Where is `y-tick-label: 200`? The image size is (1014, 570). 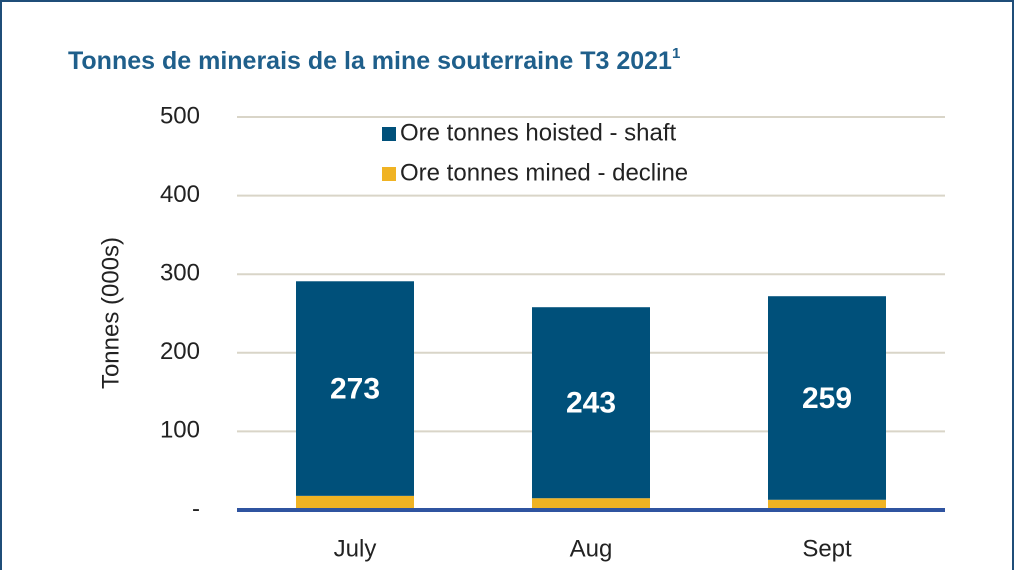 y-tick-label: 200 is located at coordinates (180, 351).